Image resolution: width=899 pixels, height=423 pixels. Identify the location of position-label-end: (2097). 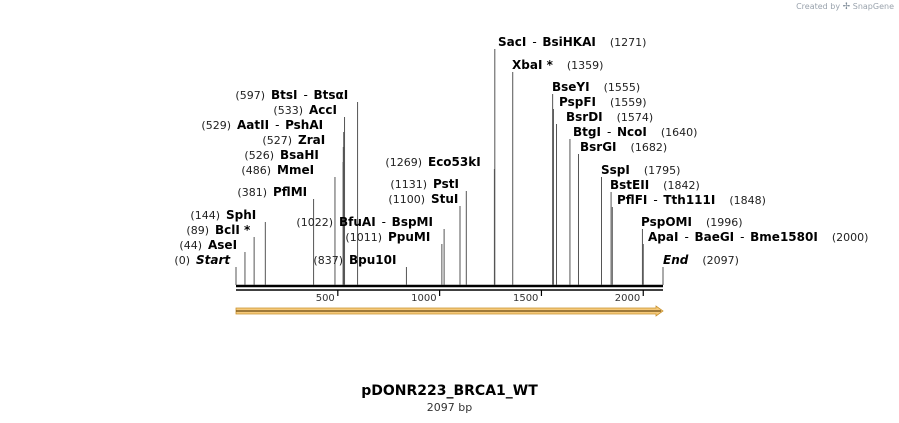
(720, 260).